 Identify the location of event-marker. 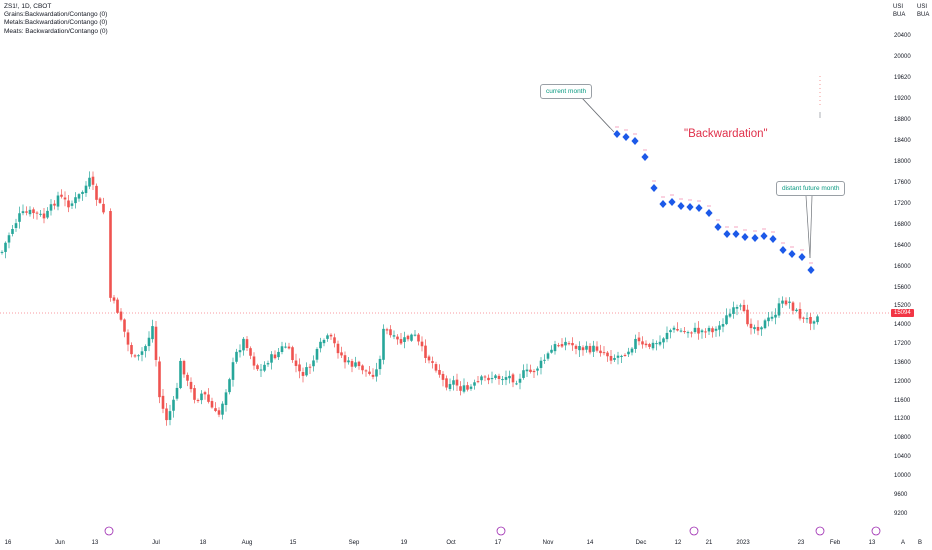
(876, 531).